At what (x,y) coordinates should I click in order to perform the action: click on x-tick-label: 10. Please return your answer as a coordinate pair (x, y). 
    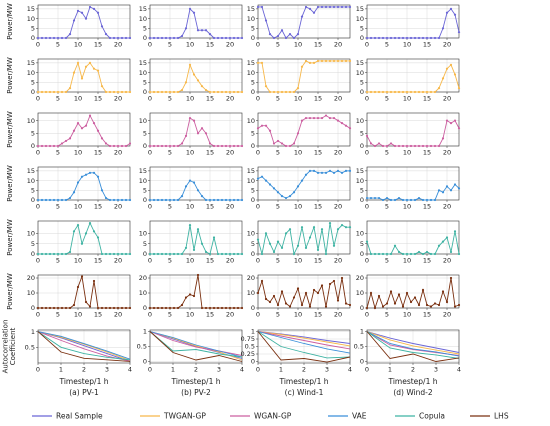
    Looking at the image, I should click on (190, 45).